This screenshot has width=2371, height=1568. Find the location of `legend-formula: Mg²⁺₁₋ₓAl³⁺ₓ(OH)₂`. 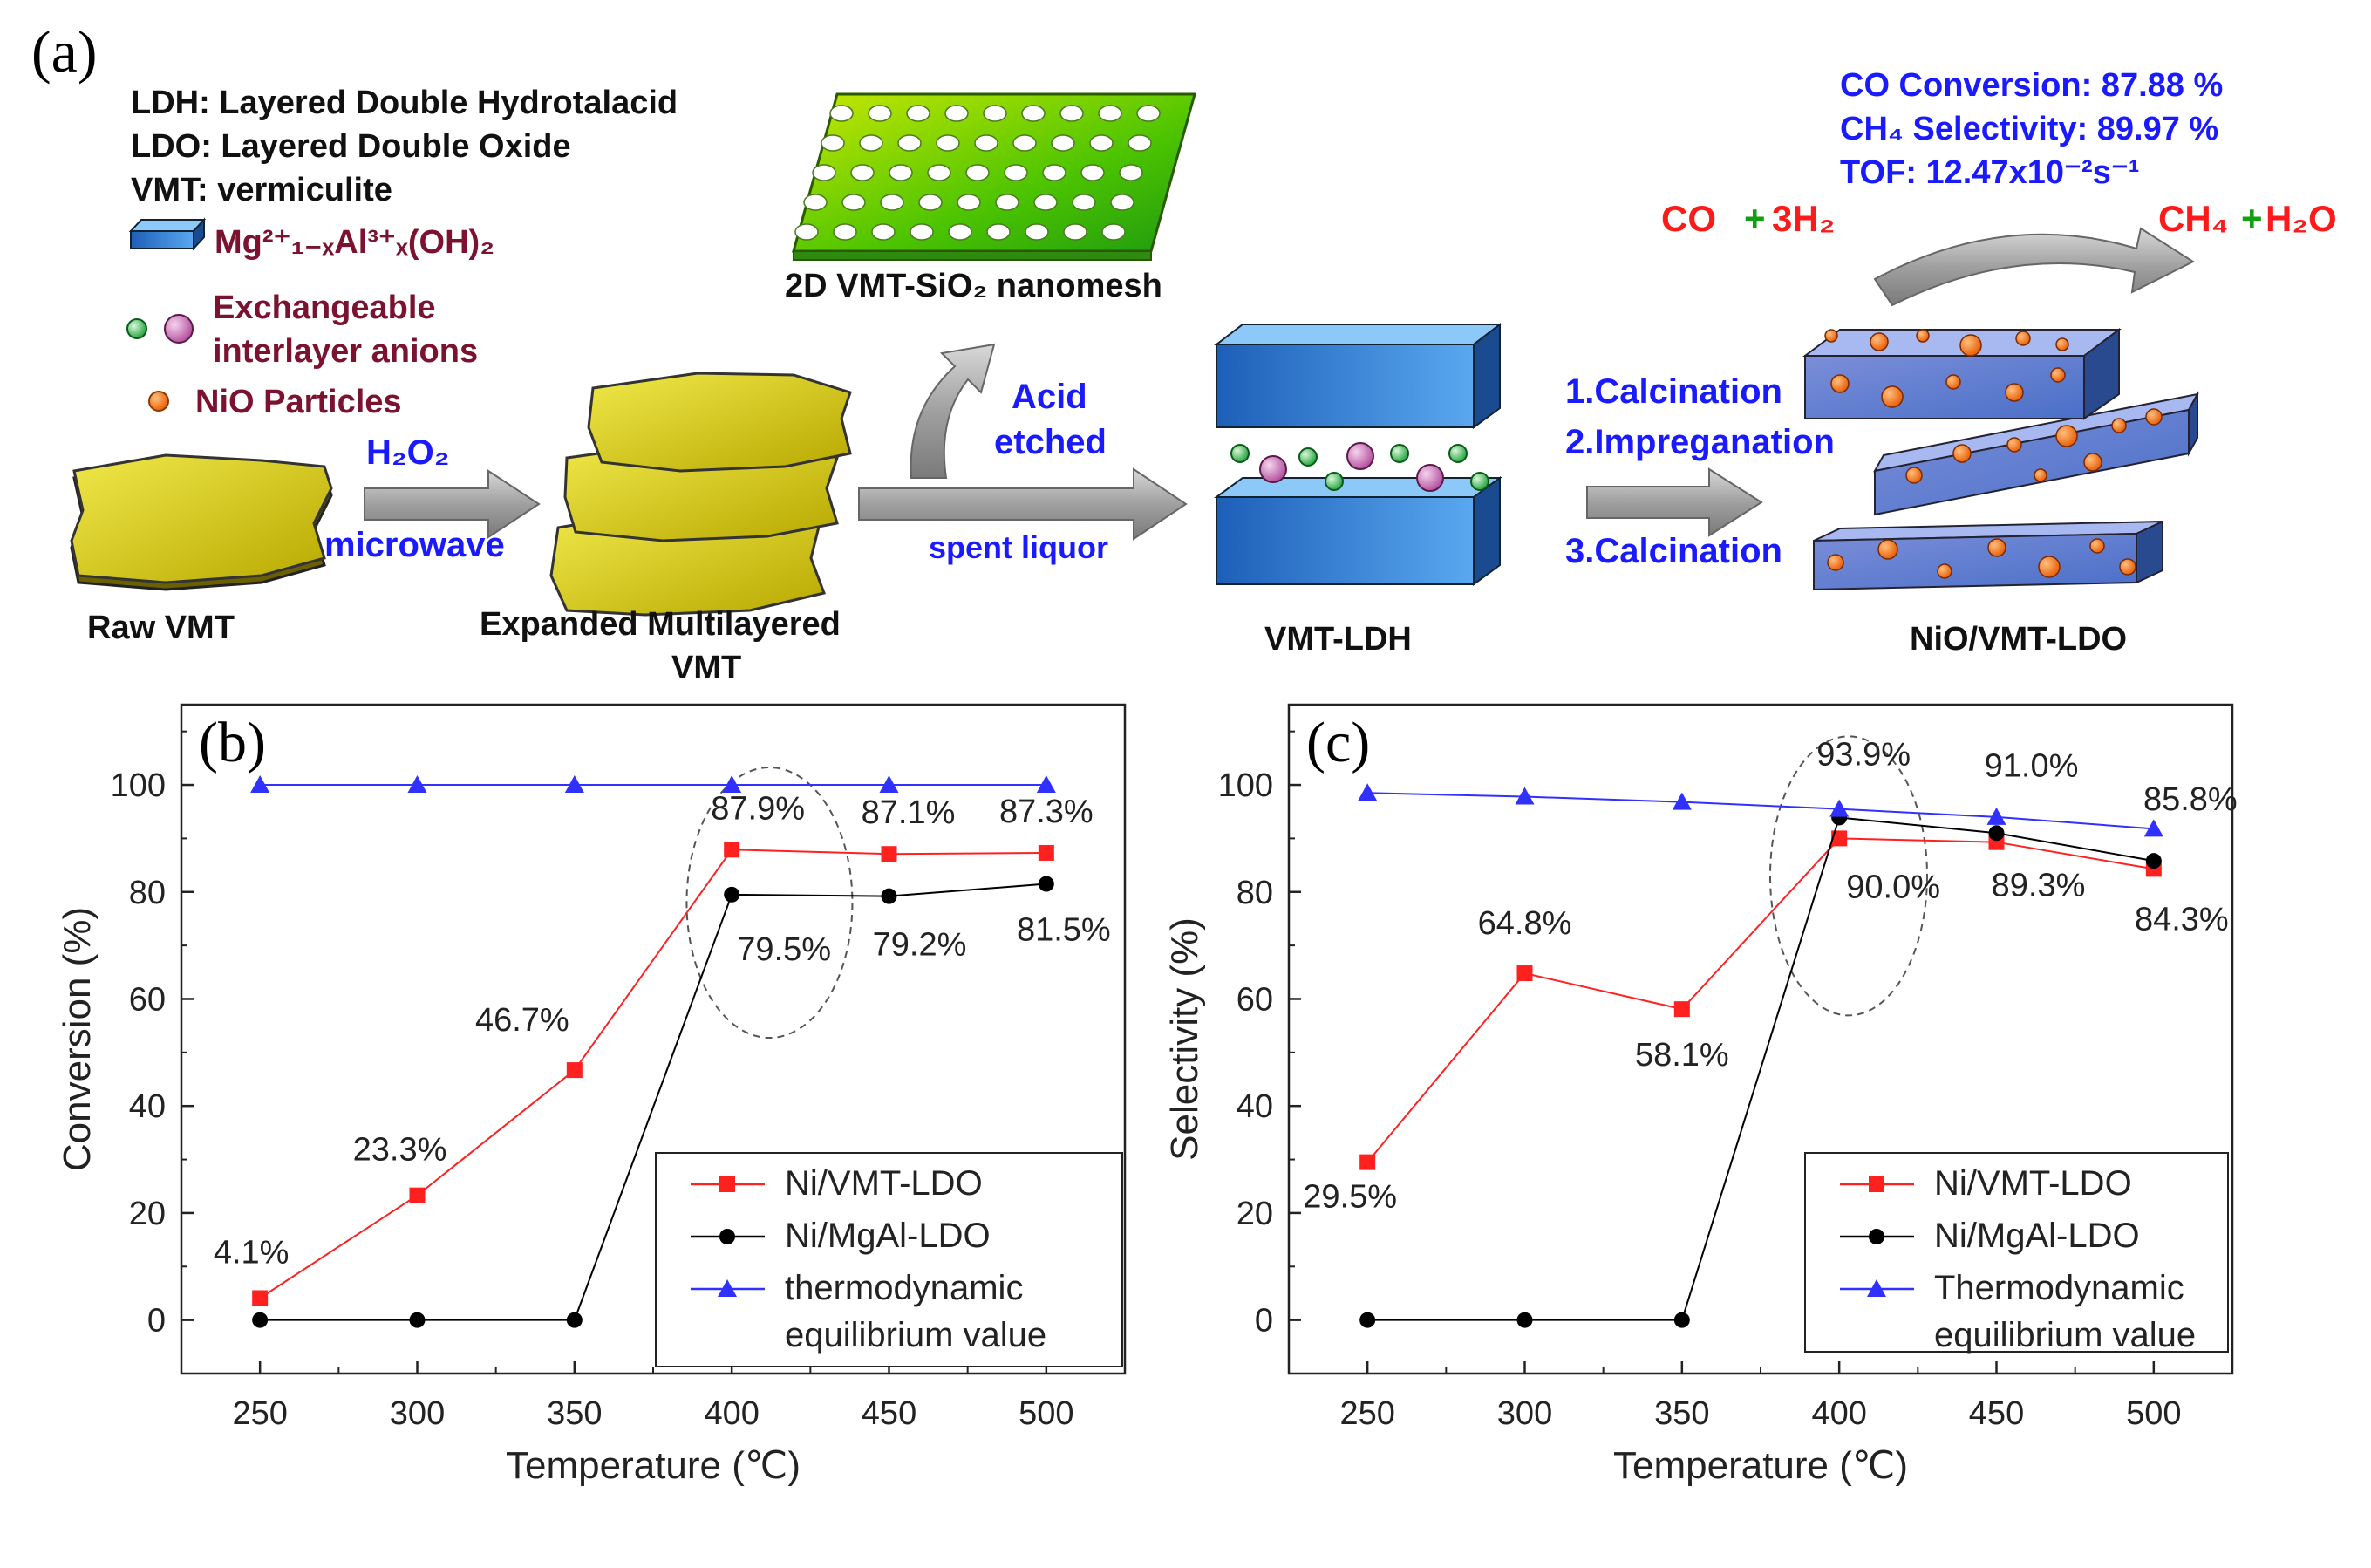

legend-formula: Mg²⁺₁₋ₓAl³⁺ₓ(OH)₂ is located at coordinates (354, 242).